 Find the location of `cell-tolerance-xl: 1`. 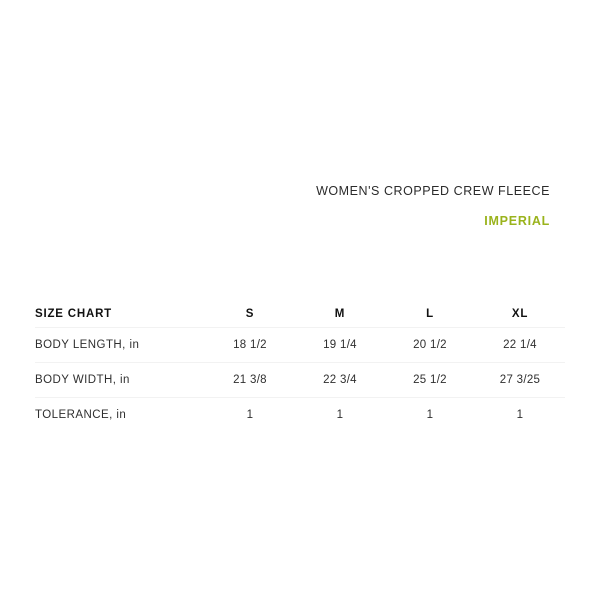

cell-tolerance-xl: 1 is located at coordinates (520, 415).